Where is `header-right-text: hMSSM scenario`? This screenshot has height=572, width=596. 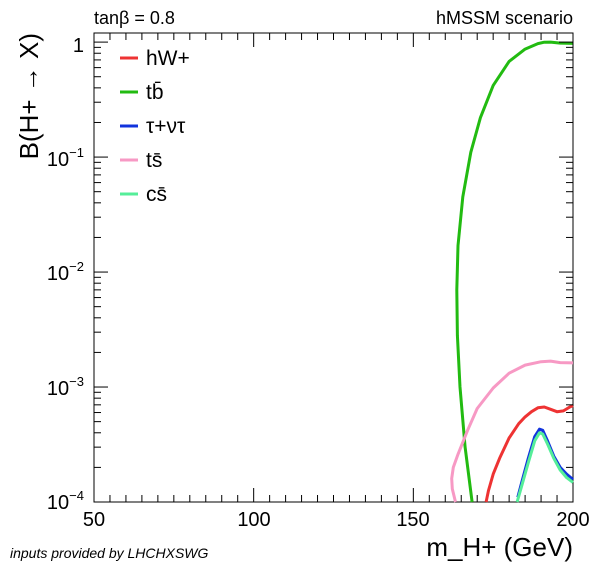 header-right-text: hMSSM scenario is located at coordinates (504, 18).